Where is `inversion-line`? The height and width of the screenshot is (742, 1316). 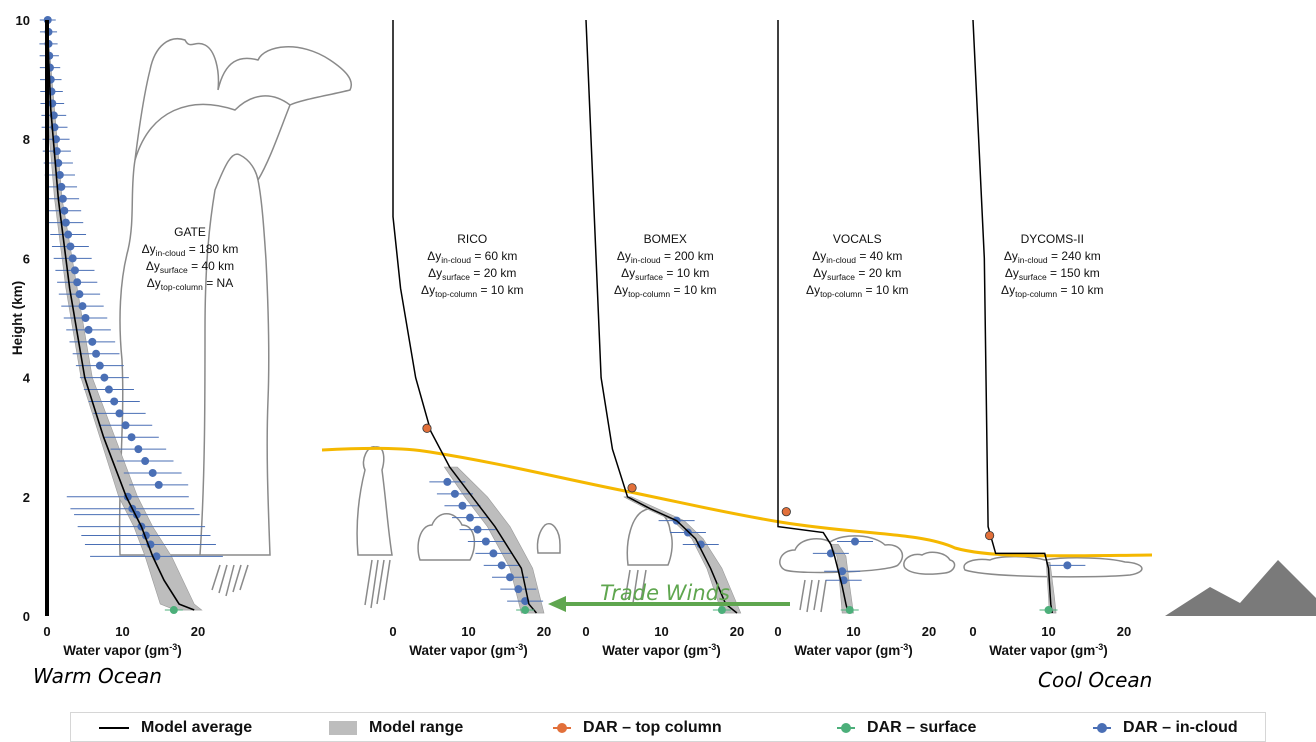 inversion-line is located at coordinates (737, 502).